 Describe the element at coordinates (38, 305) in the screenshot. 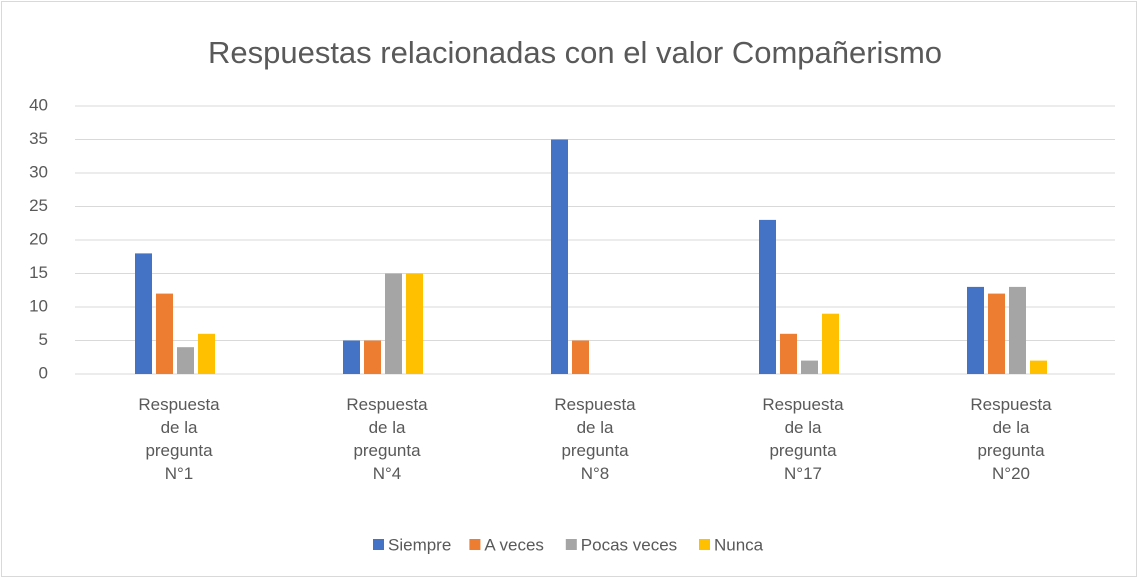

I see `y-tick-label: 10` at that location.